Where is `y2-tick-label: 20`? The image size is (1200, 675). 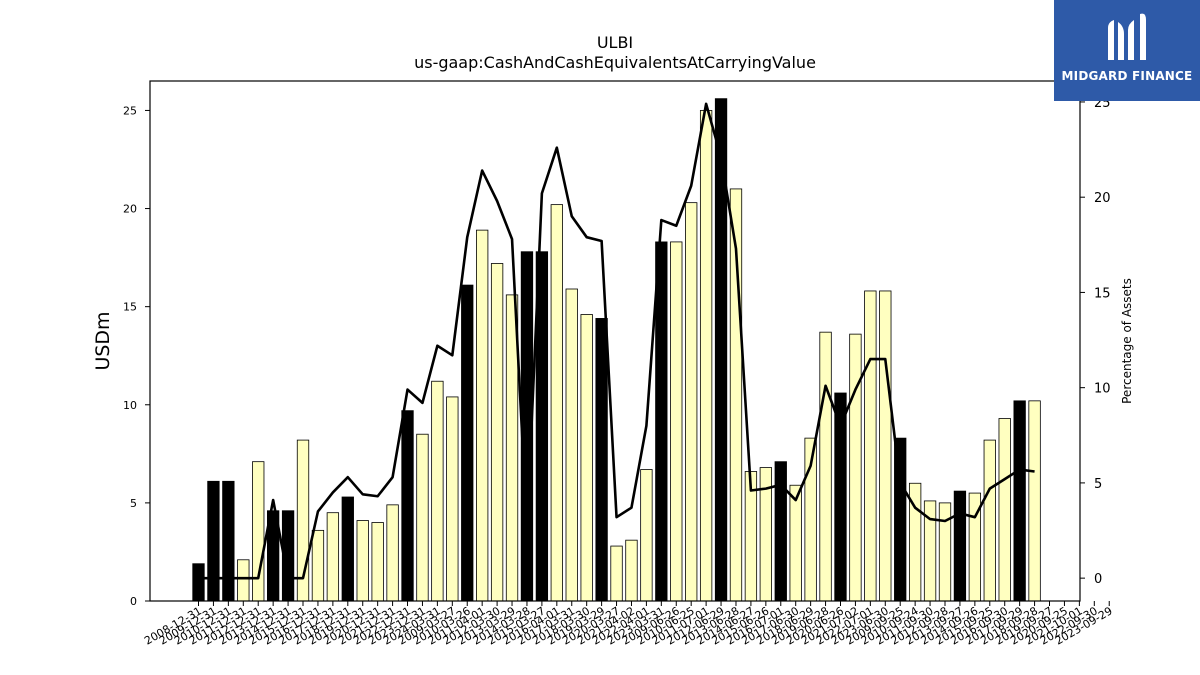
y2-tick-label: 20 is located at coordinates (1102, 198).